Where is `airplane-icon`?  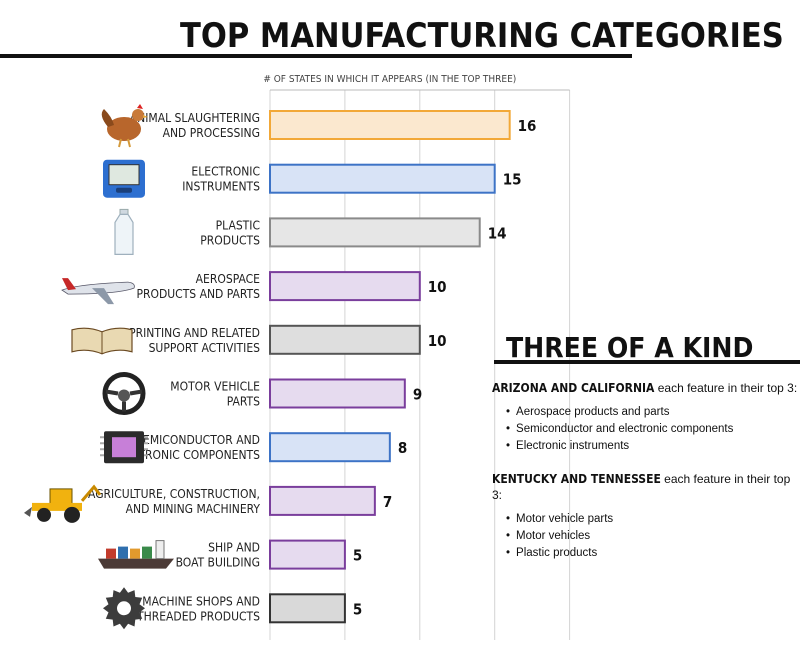
airplane-icon is located at coordinates (98, 291).